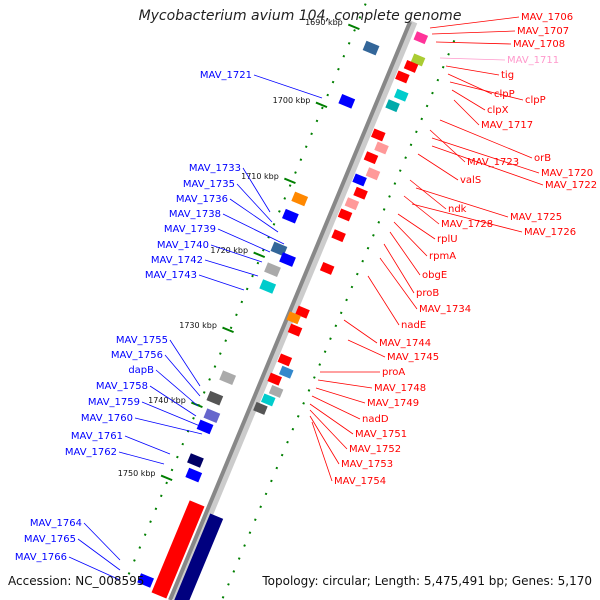 This screenshot has height=600, width=600. I want to click on right-gene-label: MAV_1707, so click(543, 31).